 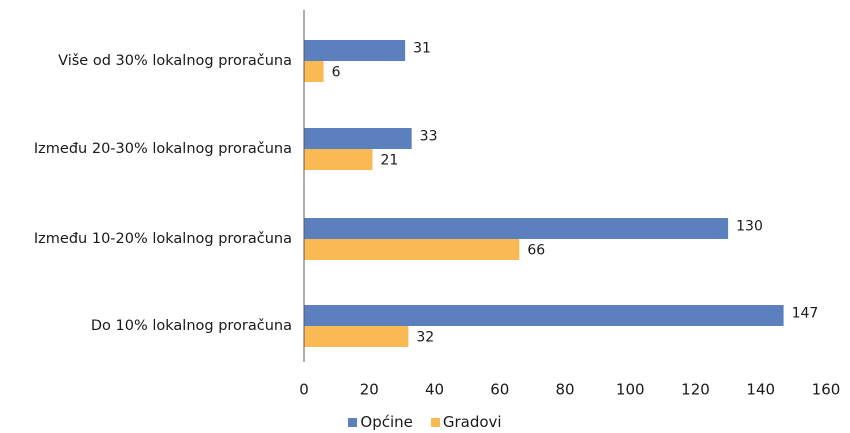 What do you see at coordinates (749, 227) in the screenshot?
I see `data-label-series-1-cat-2: 130` at bounding box center [749, 227].